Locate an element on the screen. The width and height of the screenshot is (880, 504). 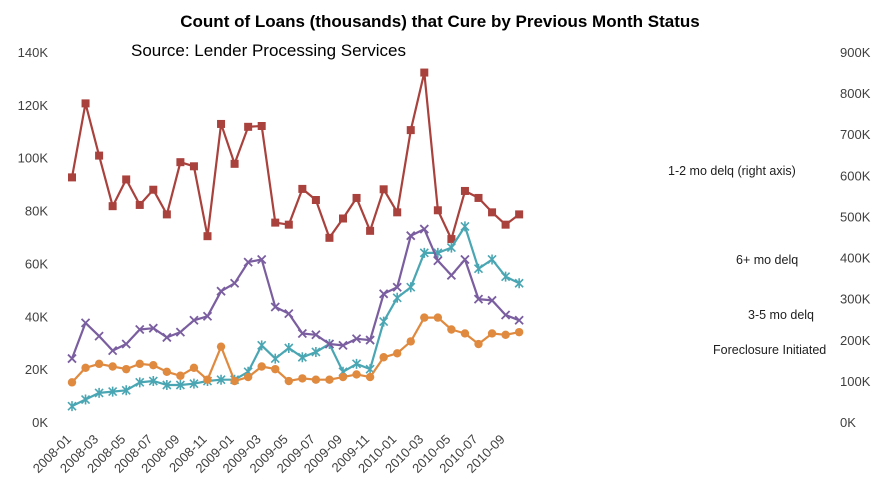
left-y-axis: 0K 20K 40K 60K 80K 100K 120K 140K is located at coordinates (33, 237).